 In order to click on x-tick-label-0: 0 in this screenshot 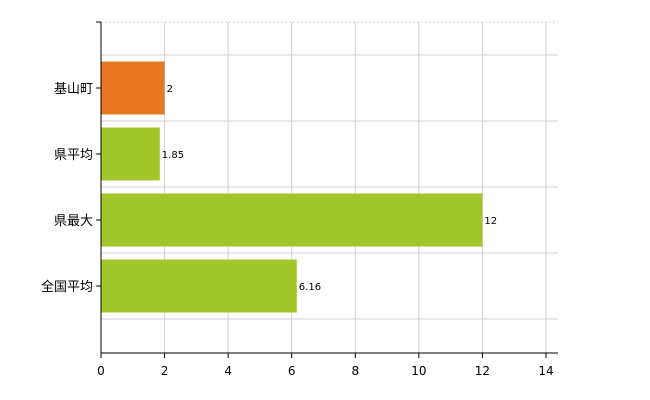, I will do `click(101, 371)`.